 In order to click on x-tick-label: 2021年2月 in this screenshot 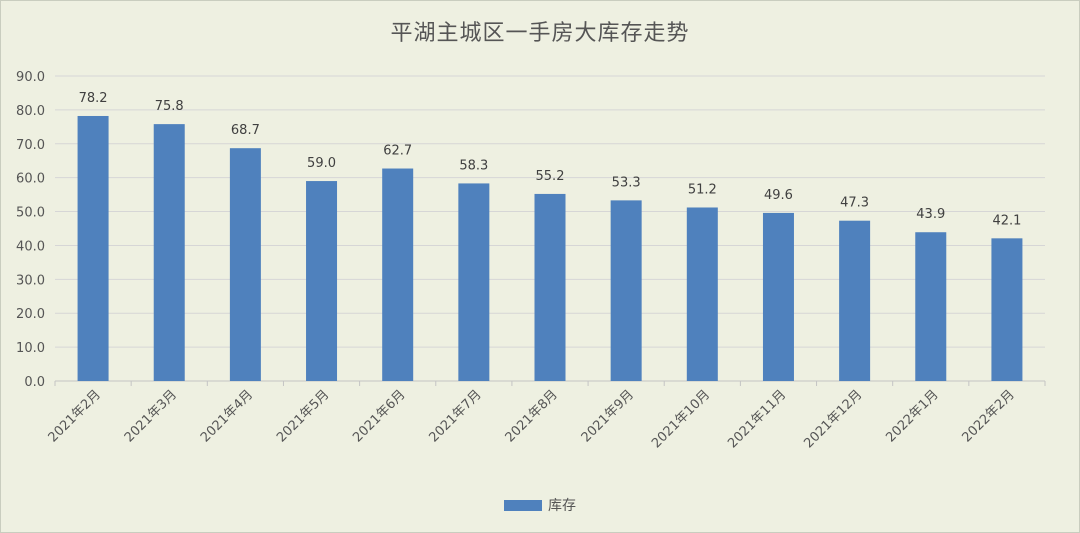, I will do `click(75, 416)`.